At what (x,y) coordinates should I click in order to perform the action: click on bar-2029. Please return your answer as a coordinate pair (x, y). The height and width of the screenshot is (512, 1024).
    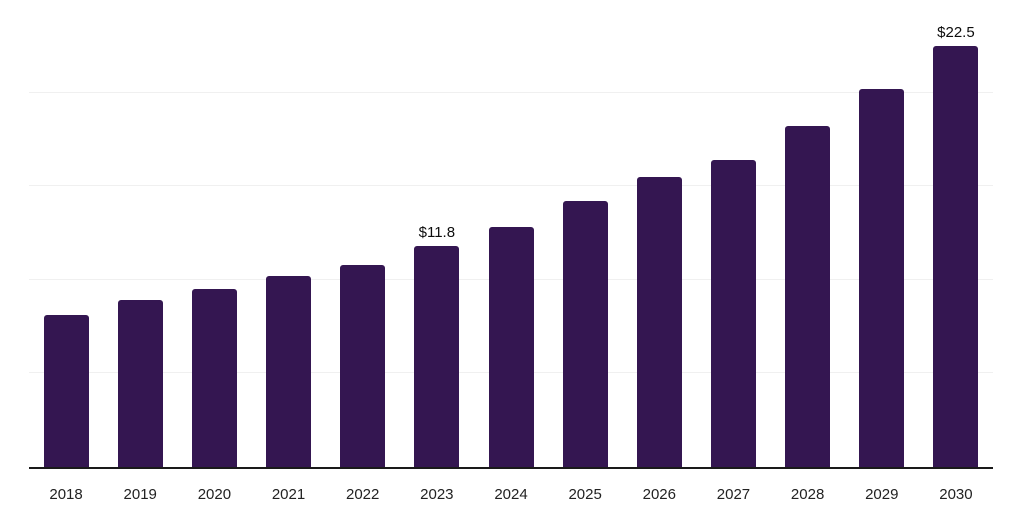
    Looking at the image, I should click on (882, 277).